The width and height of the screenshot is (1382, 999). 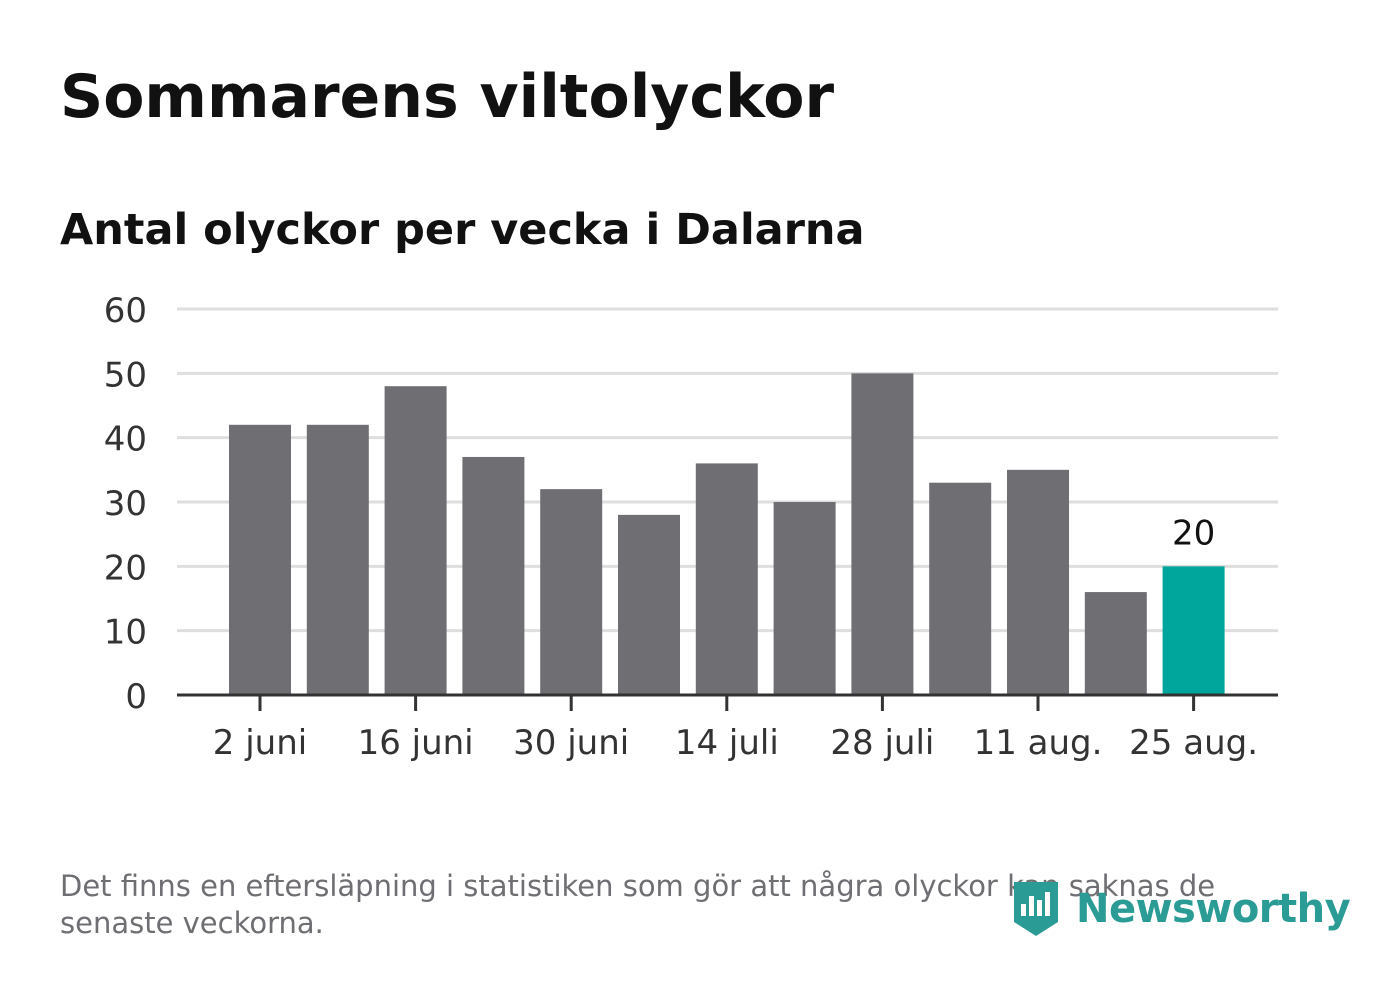 I want to click on data-labels: 20, so click(x=1193, y=533).